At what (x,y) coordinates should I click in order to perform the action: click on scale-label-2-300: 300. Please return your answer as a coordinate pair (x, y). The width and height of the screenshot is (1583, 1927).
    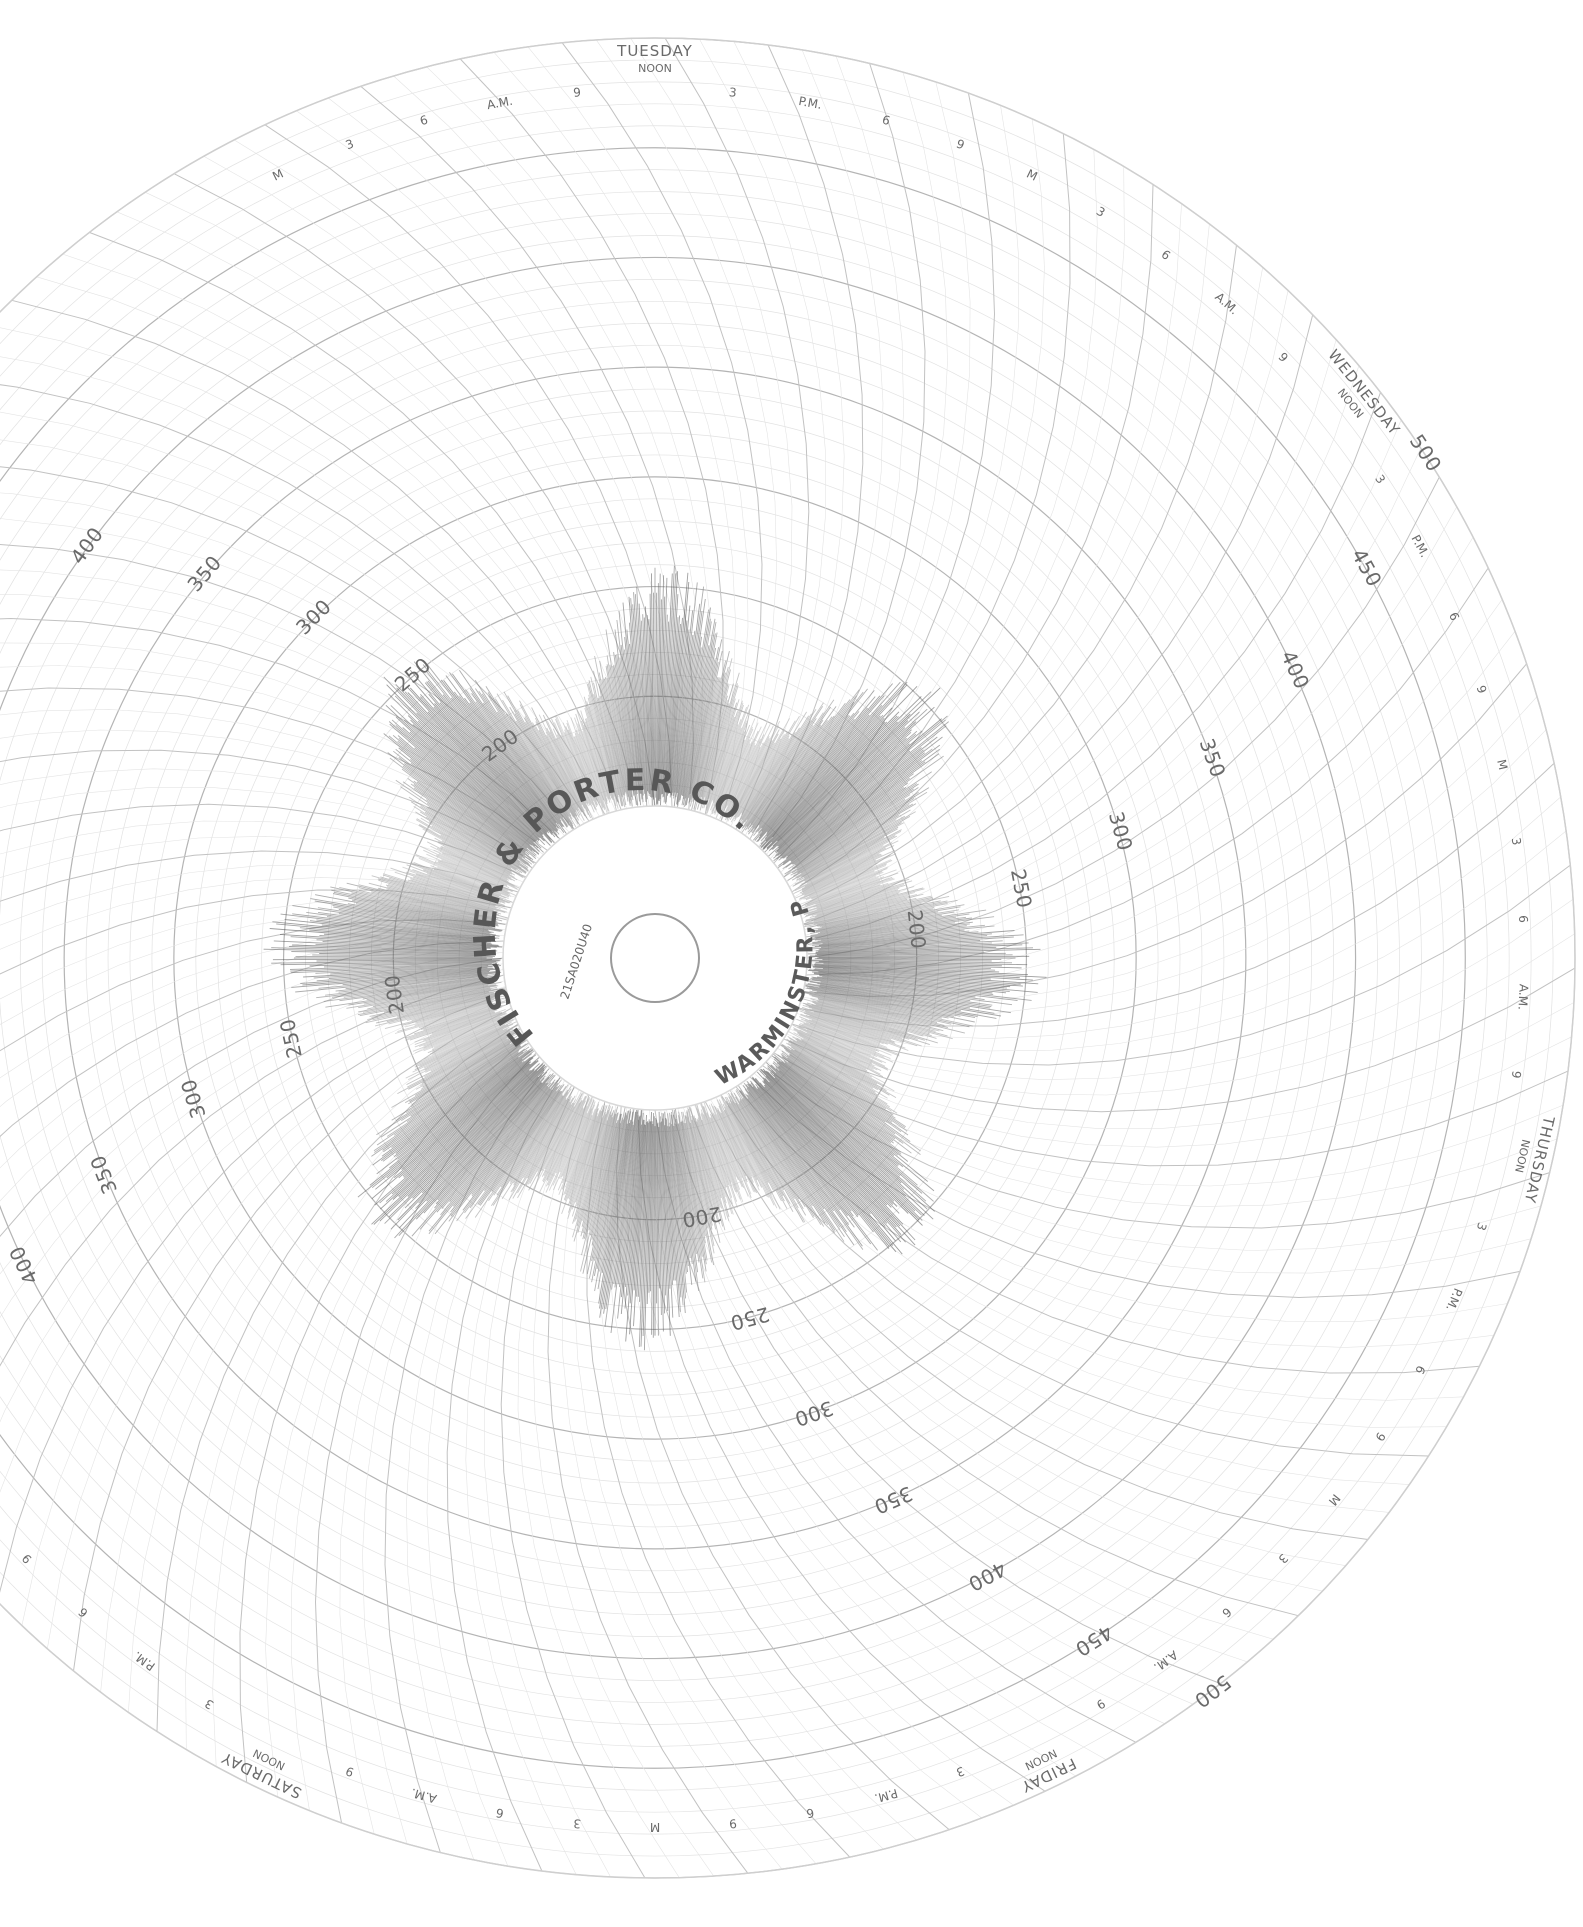
    Looking at the image, I should click on (813, 1414).